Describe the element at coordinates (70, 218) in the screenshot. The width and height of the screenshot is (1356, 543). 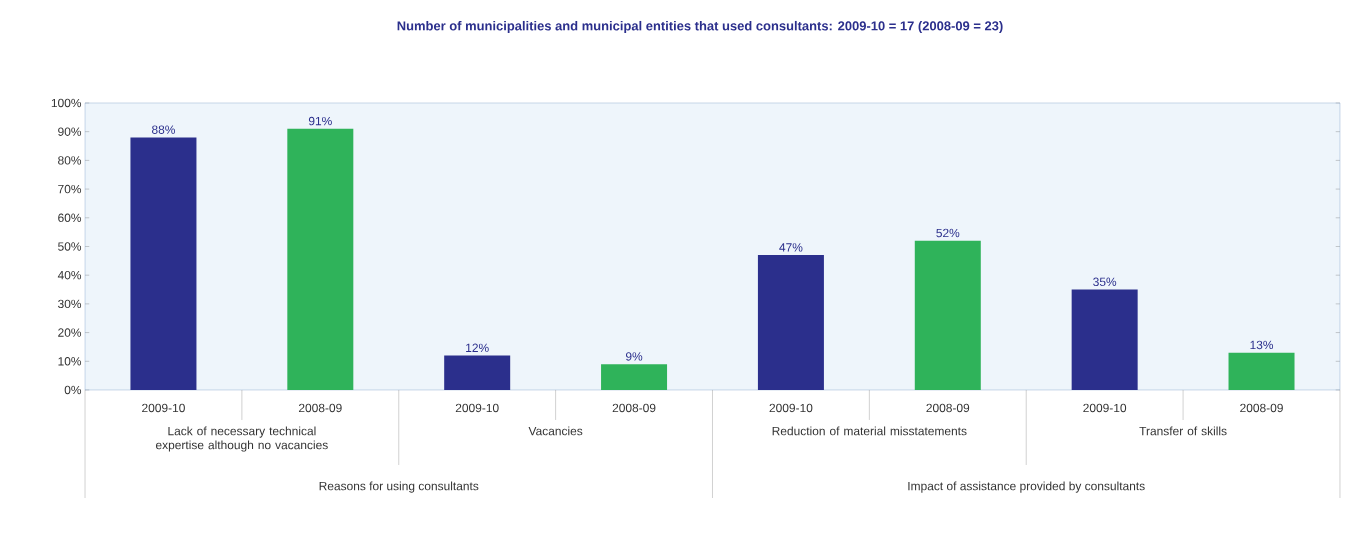
I see `y-tick-label: 60%` at that location.